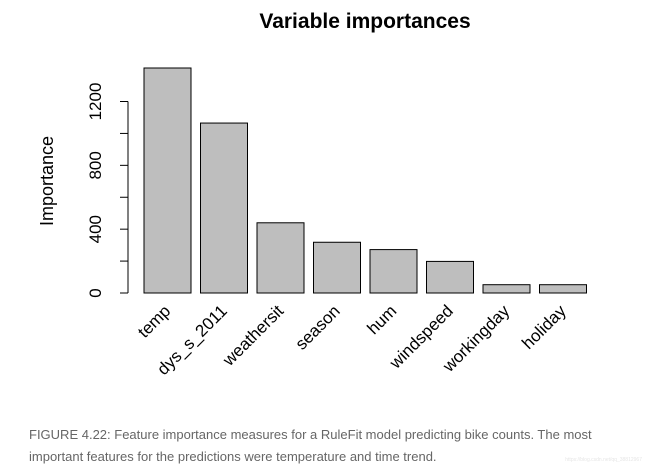 This screenshot has height=469, width=650. I want to click on bar-dys_s_2011, so click(224, 208).